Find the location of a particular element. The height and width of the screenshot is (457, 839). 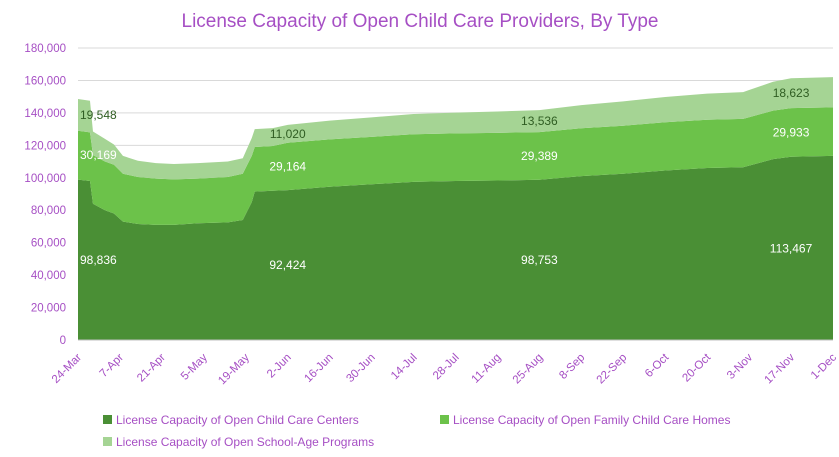

x-tick-label: 20-Oct is located at coordinates (696, 367).